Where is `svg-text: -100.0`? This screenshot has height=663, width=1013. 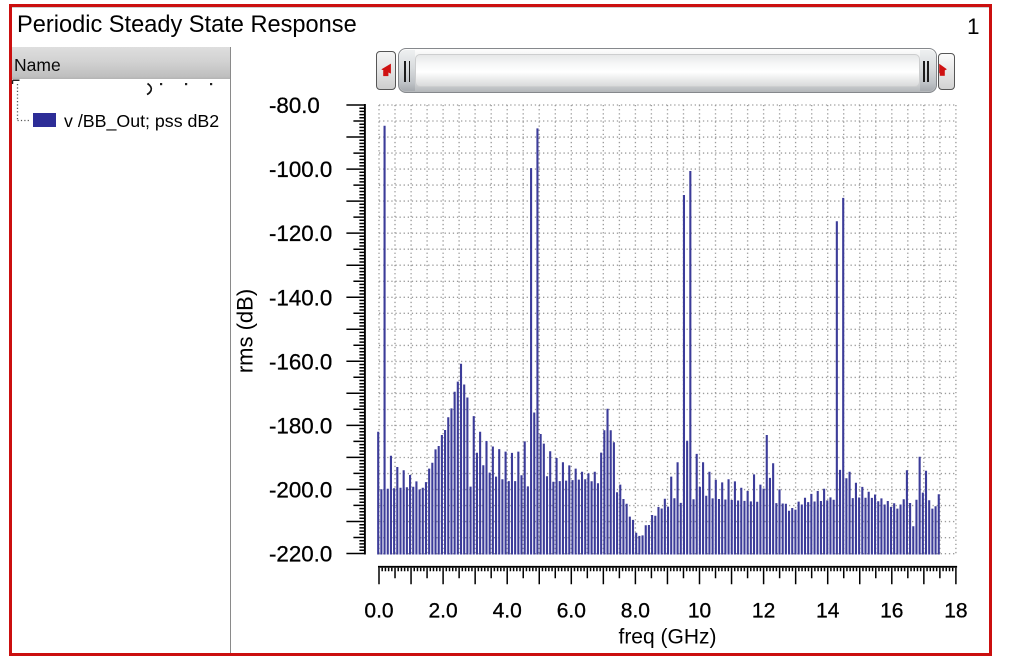 svg-text: -100.0 is located at coordinates (300, 169).